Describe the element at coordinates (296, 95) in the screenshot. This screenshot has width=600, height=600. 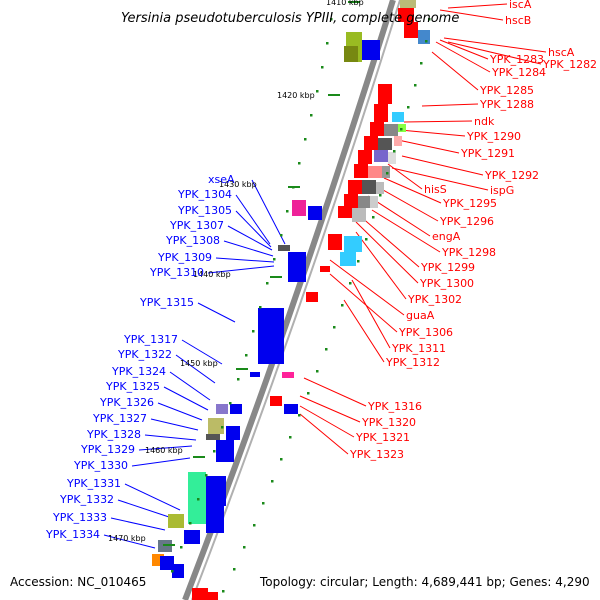
I see `kbp-tick-label: 1420 kbp` at that location.